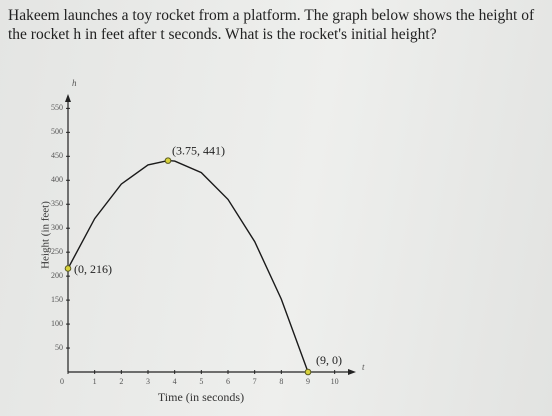 The image size is (552, 416). Describe the element at coordinates (46, 235) in the screenshot. I see `y-axis-label: Height (in feet)` at that location.